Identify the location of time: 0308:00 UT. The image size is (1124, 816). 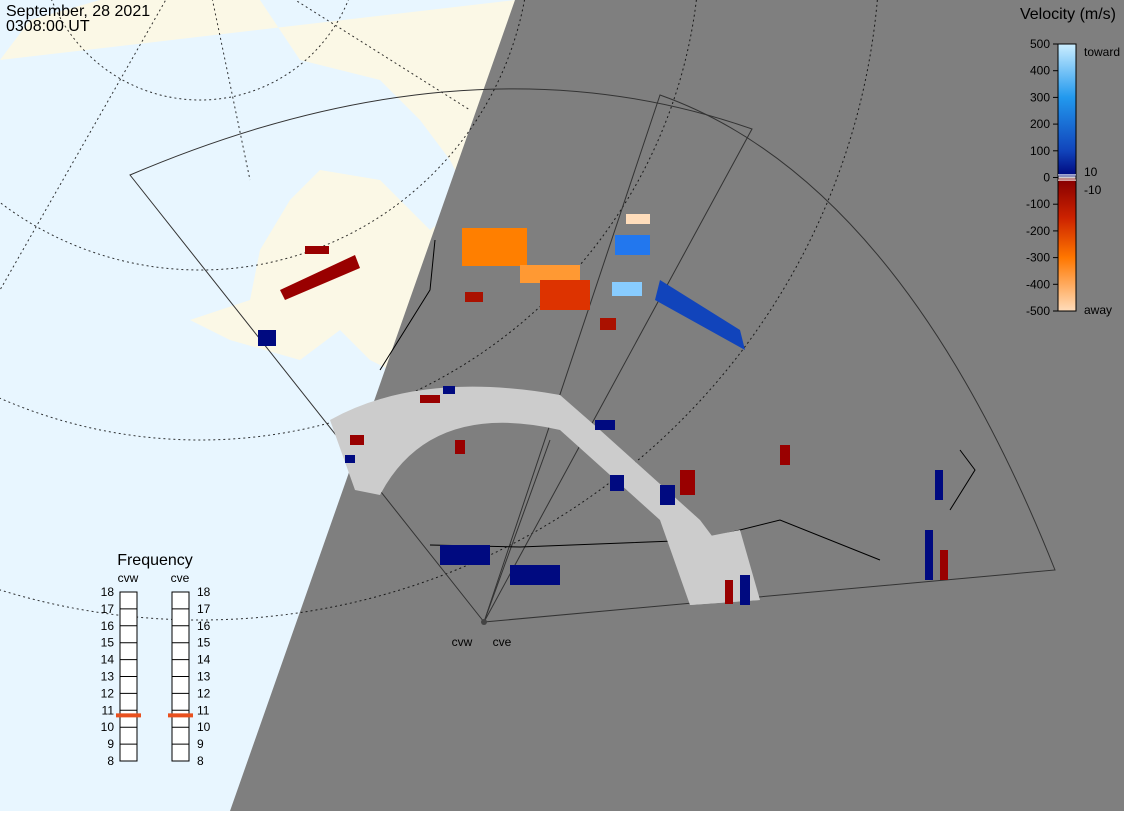
(48, 26).